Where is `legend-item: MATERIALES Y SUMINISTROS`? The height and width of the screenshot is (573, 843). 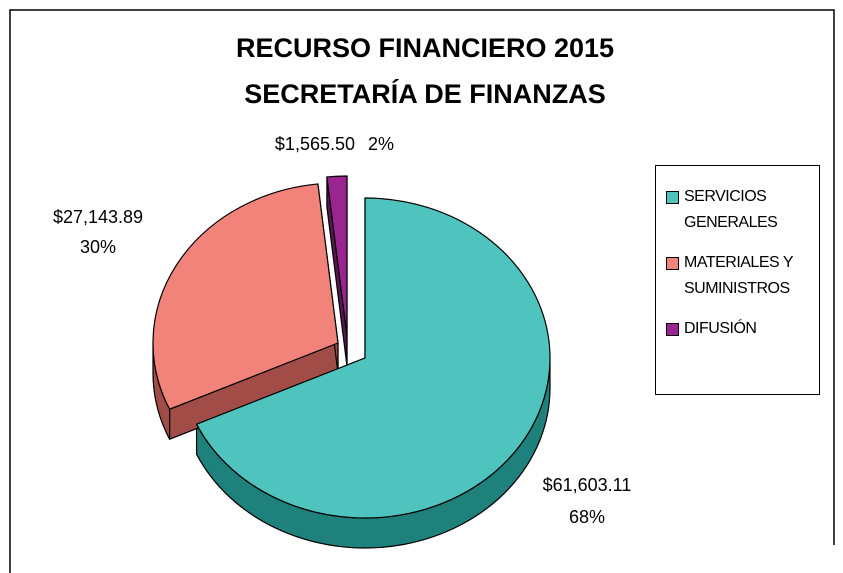
legend-item: MATERIALES Y SUMINISTROS is located at coordinates (739, 276).